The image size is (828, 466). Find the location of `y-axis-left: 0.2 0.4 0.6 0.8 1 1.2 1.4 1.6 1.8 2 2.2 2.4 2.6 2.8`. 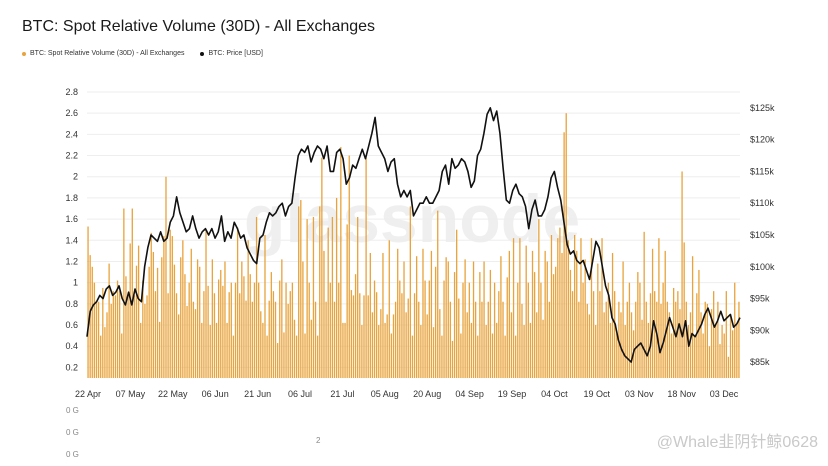

y-axis-left: 0.2 0.4 0.6 0.8 1 1.2 1.4 1.6 1.8 2 2.2 2.4 2.6 2.8 is located at coordinates (71, 229).